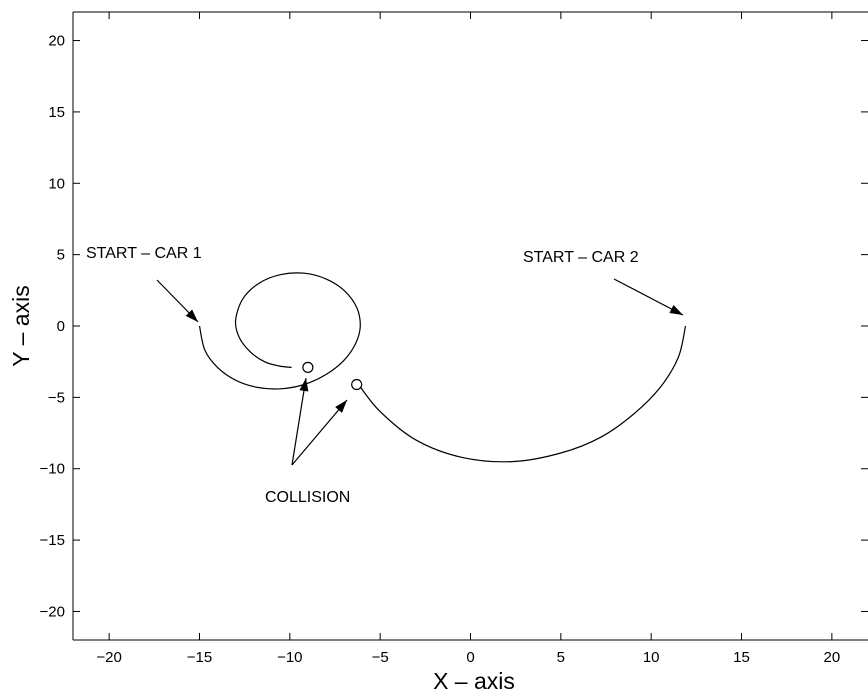 This screenshot has width=868, height=692. Describe the element at coordinates (56, 112) in the screenshot. I see `y-tick-label: 15` at that location.